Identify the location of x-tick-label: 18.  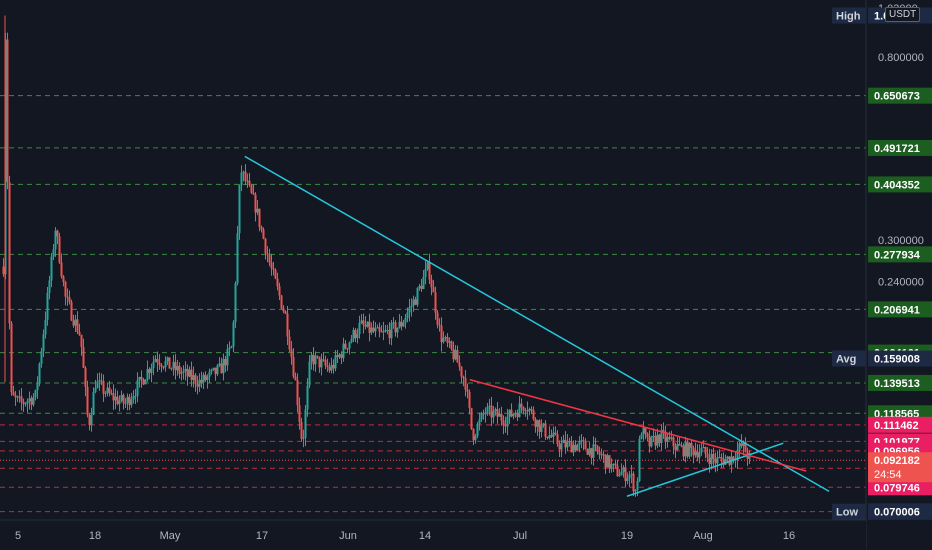
(95, 536).